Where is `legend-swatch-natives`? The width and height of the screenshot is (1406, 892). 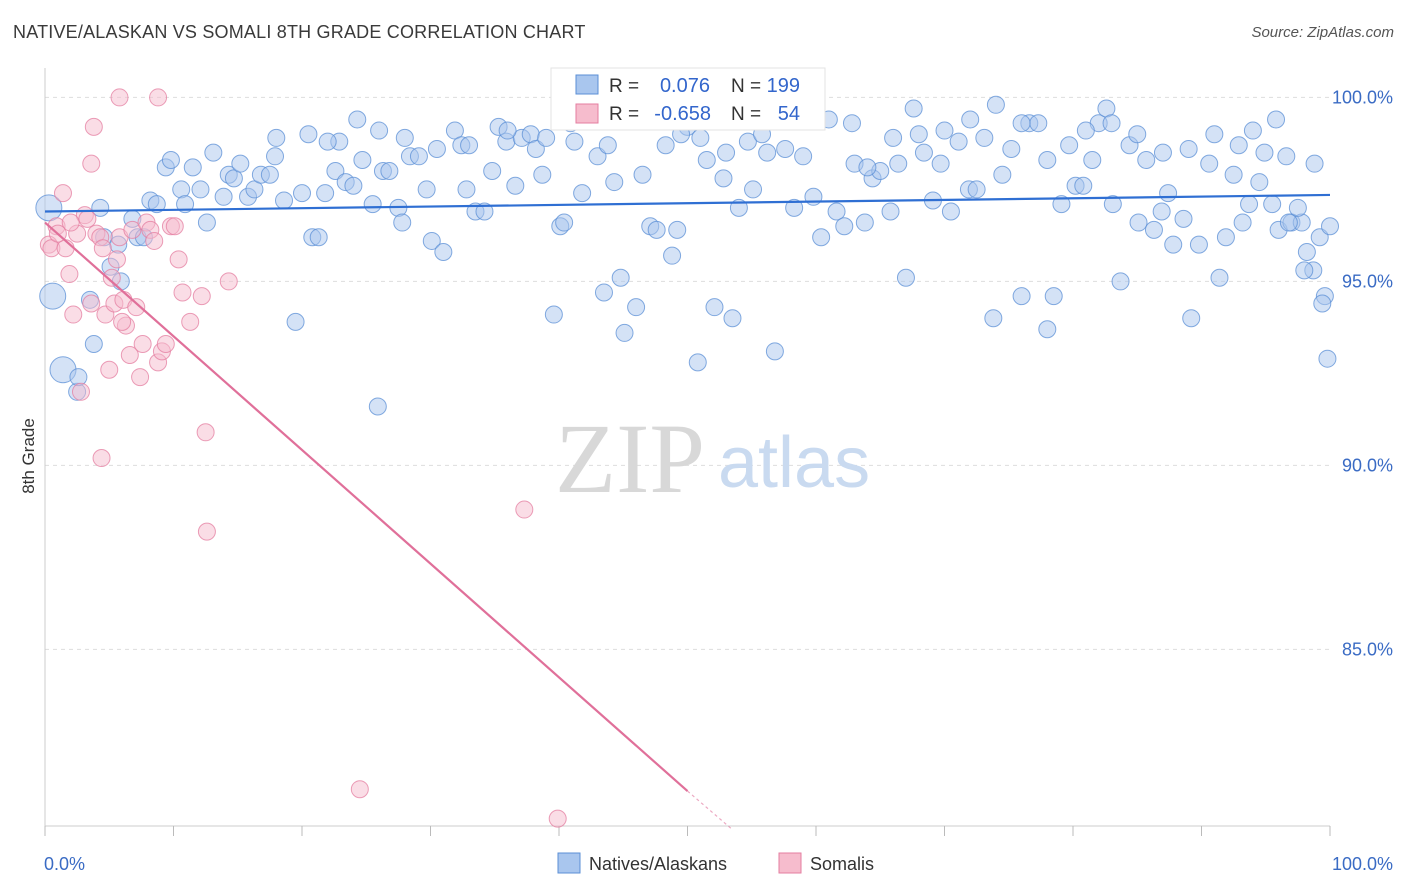 legend-swatch-natives is located at coordinates (569, 863).